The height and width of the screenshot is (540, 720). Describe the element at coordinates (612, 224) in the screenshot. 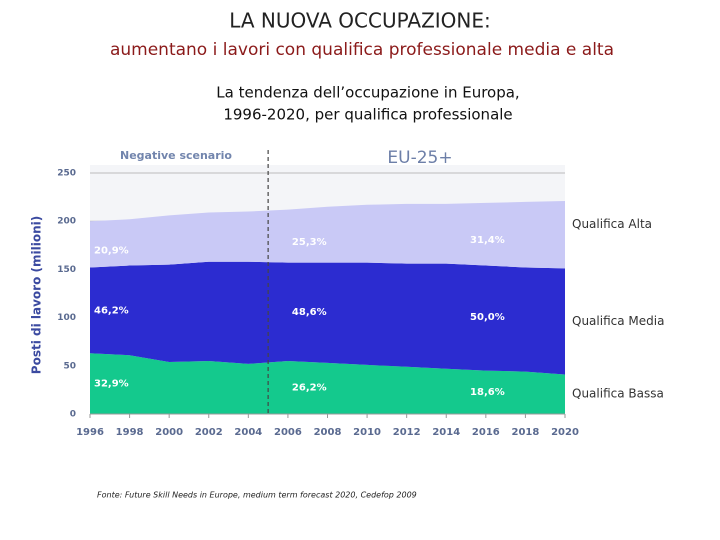

I see `legend-label: Qualifica Alta` at that location.